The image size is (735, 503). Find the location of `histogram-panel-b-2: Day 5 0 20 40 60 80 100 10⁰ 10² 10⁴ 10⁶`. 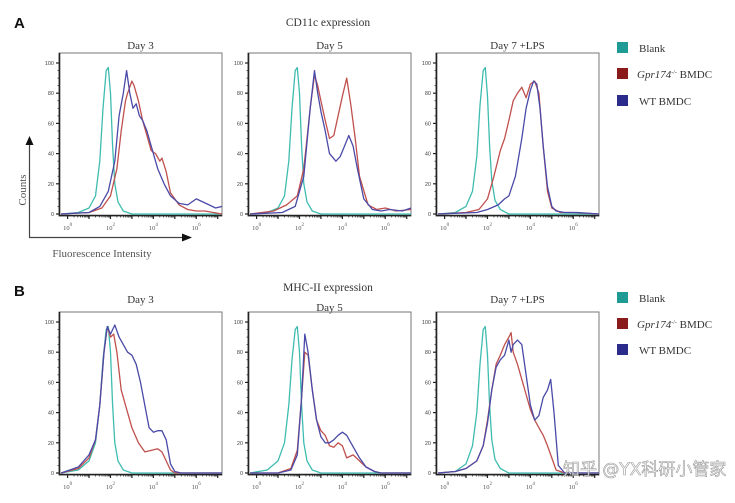

histogram-panel-b-2: Day 5 0 20 40 60 80 100 10⁰ 10² 10⁴ 10⁶ is located at coordinates (323, 396).